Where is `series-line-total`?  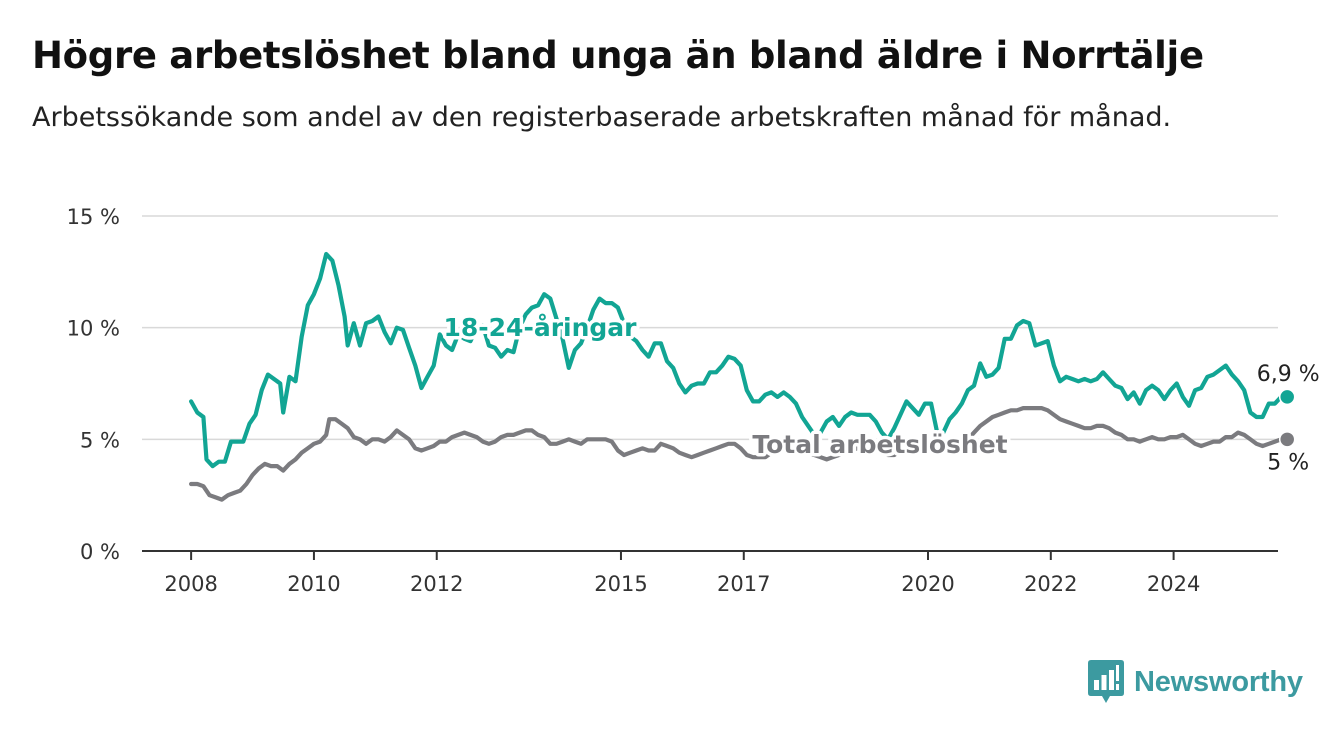 series-line-total is located at coordinates (739, 454).